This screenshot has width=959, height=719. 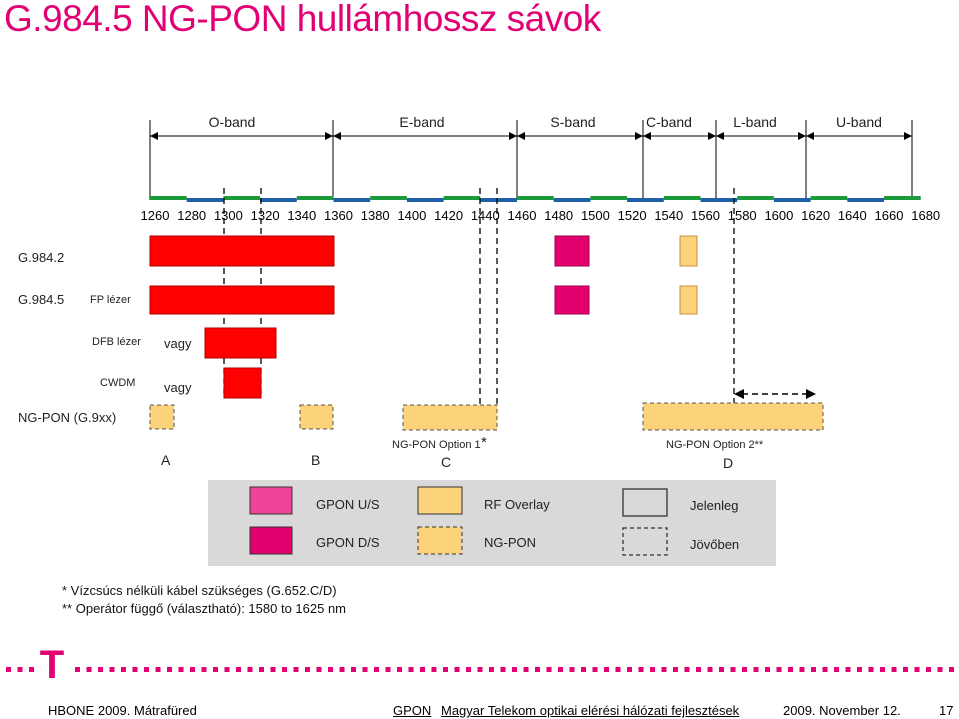 I want to click on label-vagy-1: vagy, so click(x=178, y=343).